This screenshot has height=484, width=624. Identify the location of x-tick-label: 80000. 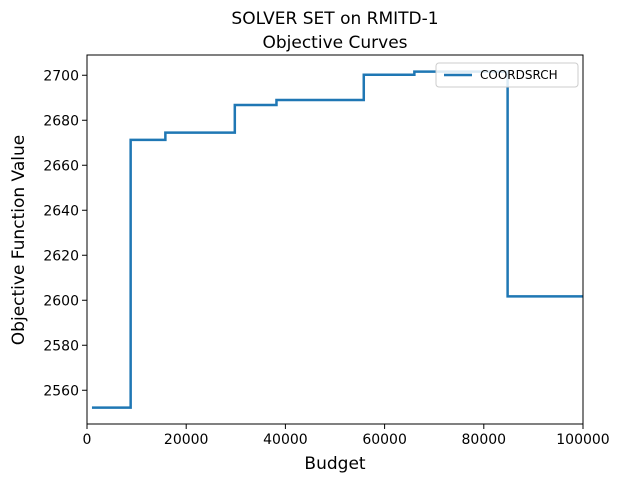
(484, 440).